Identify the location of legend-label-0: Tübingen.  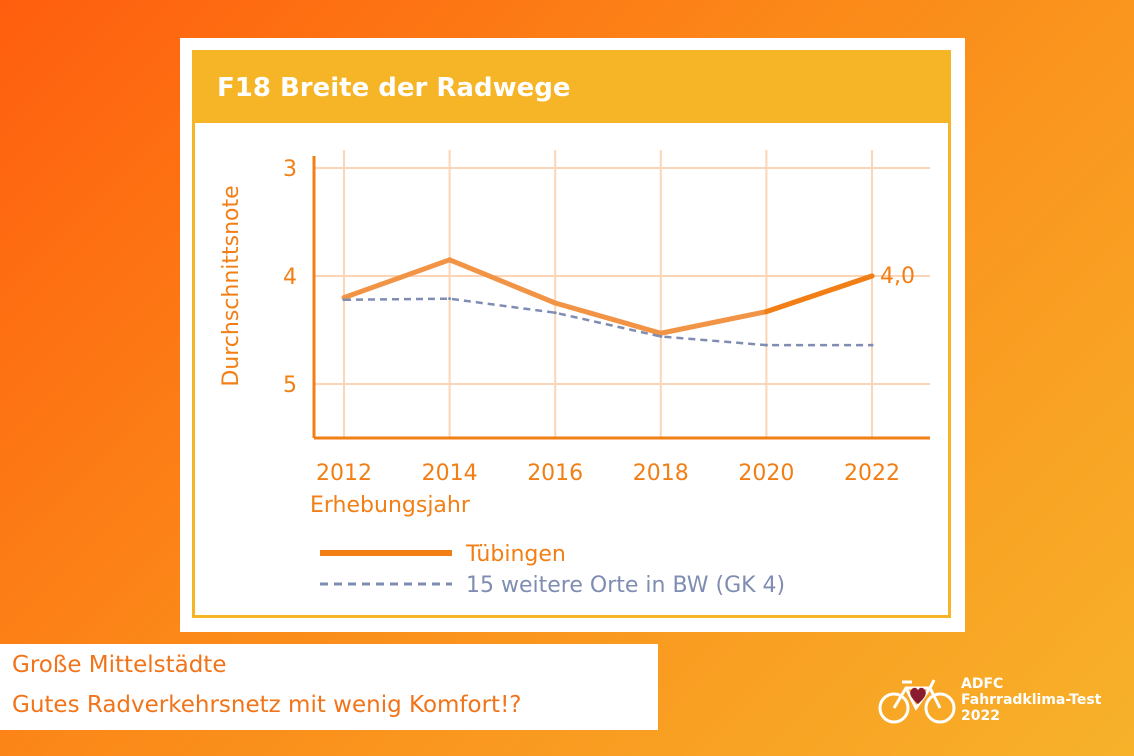
(515, 554).